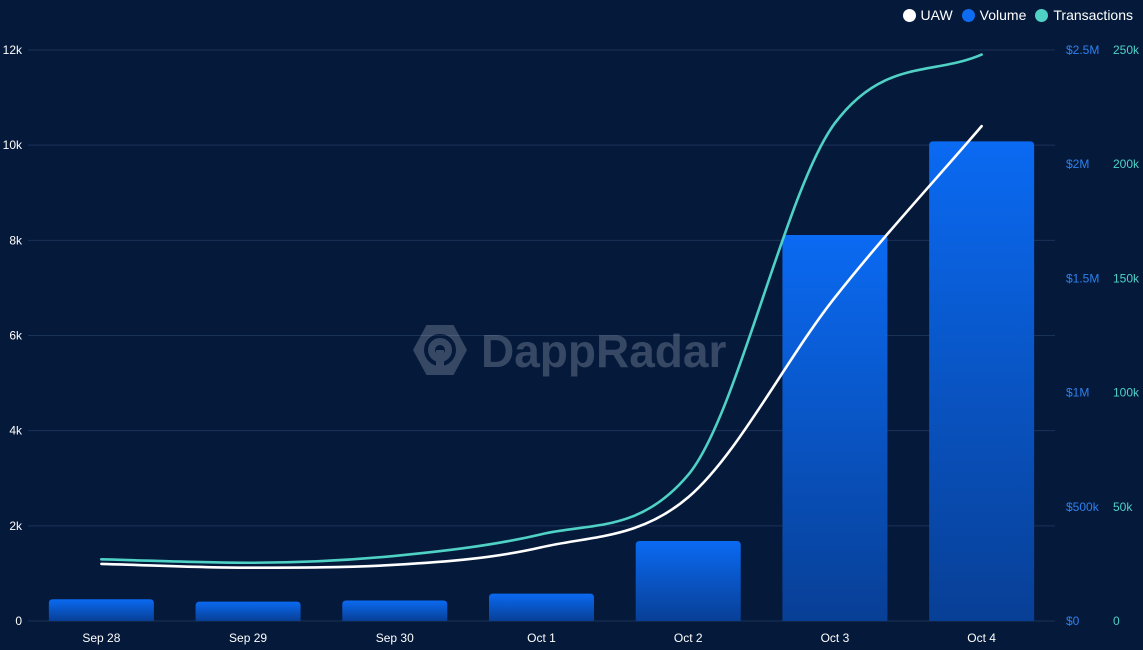 The width and height of the screenshot is (1143, 650). I want to click on watermark-text: DappRadar, so click(603, 351).